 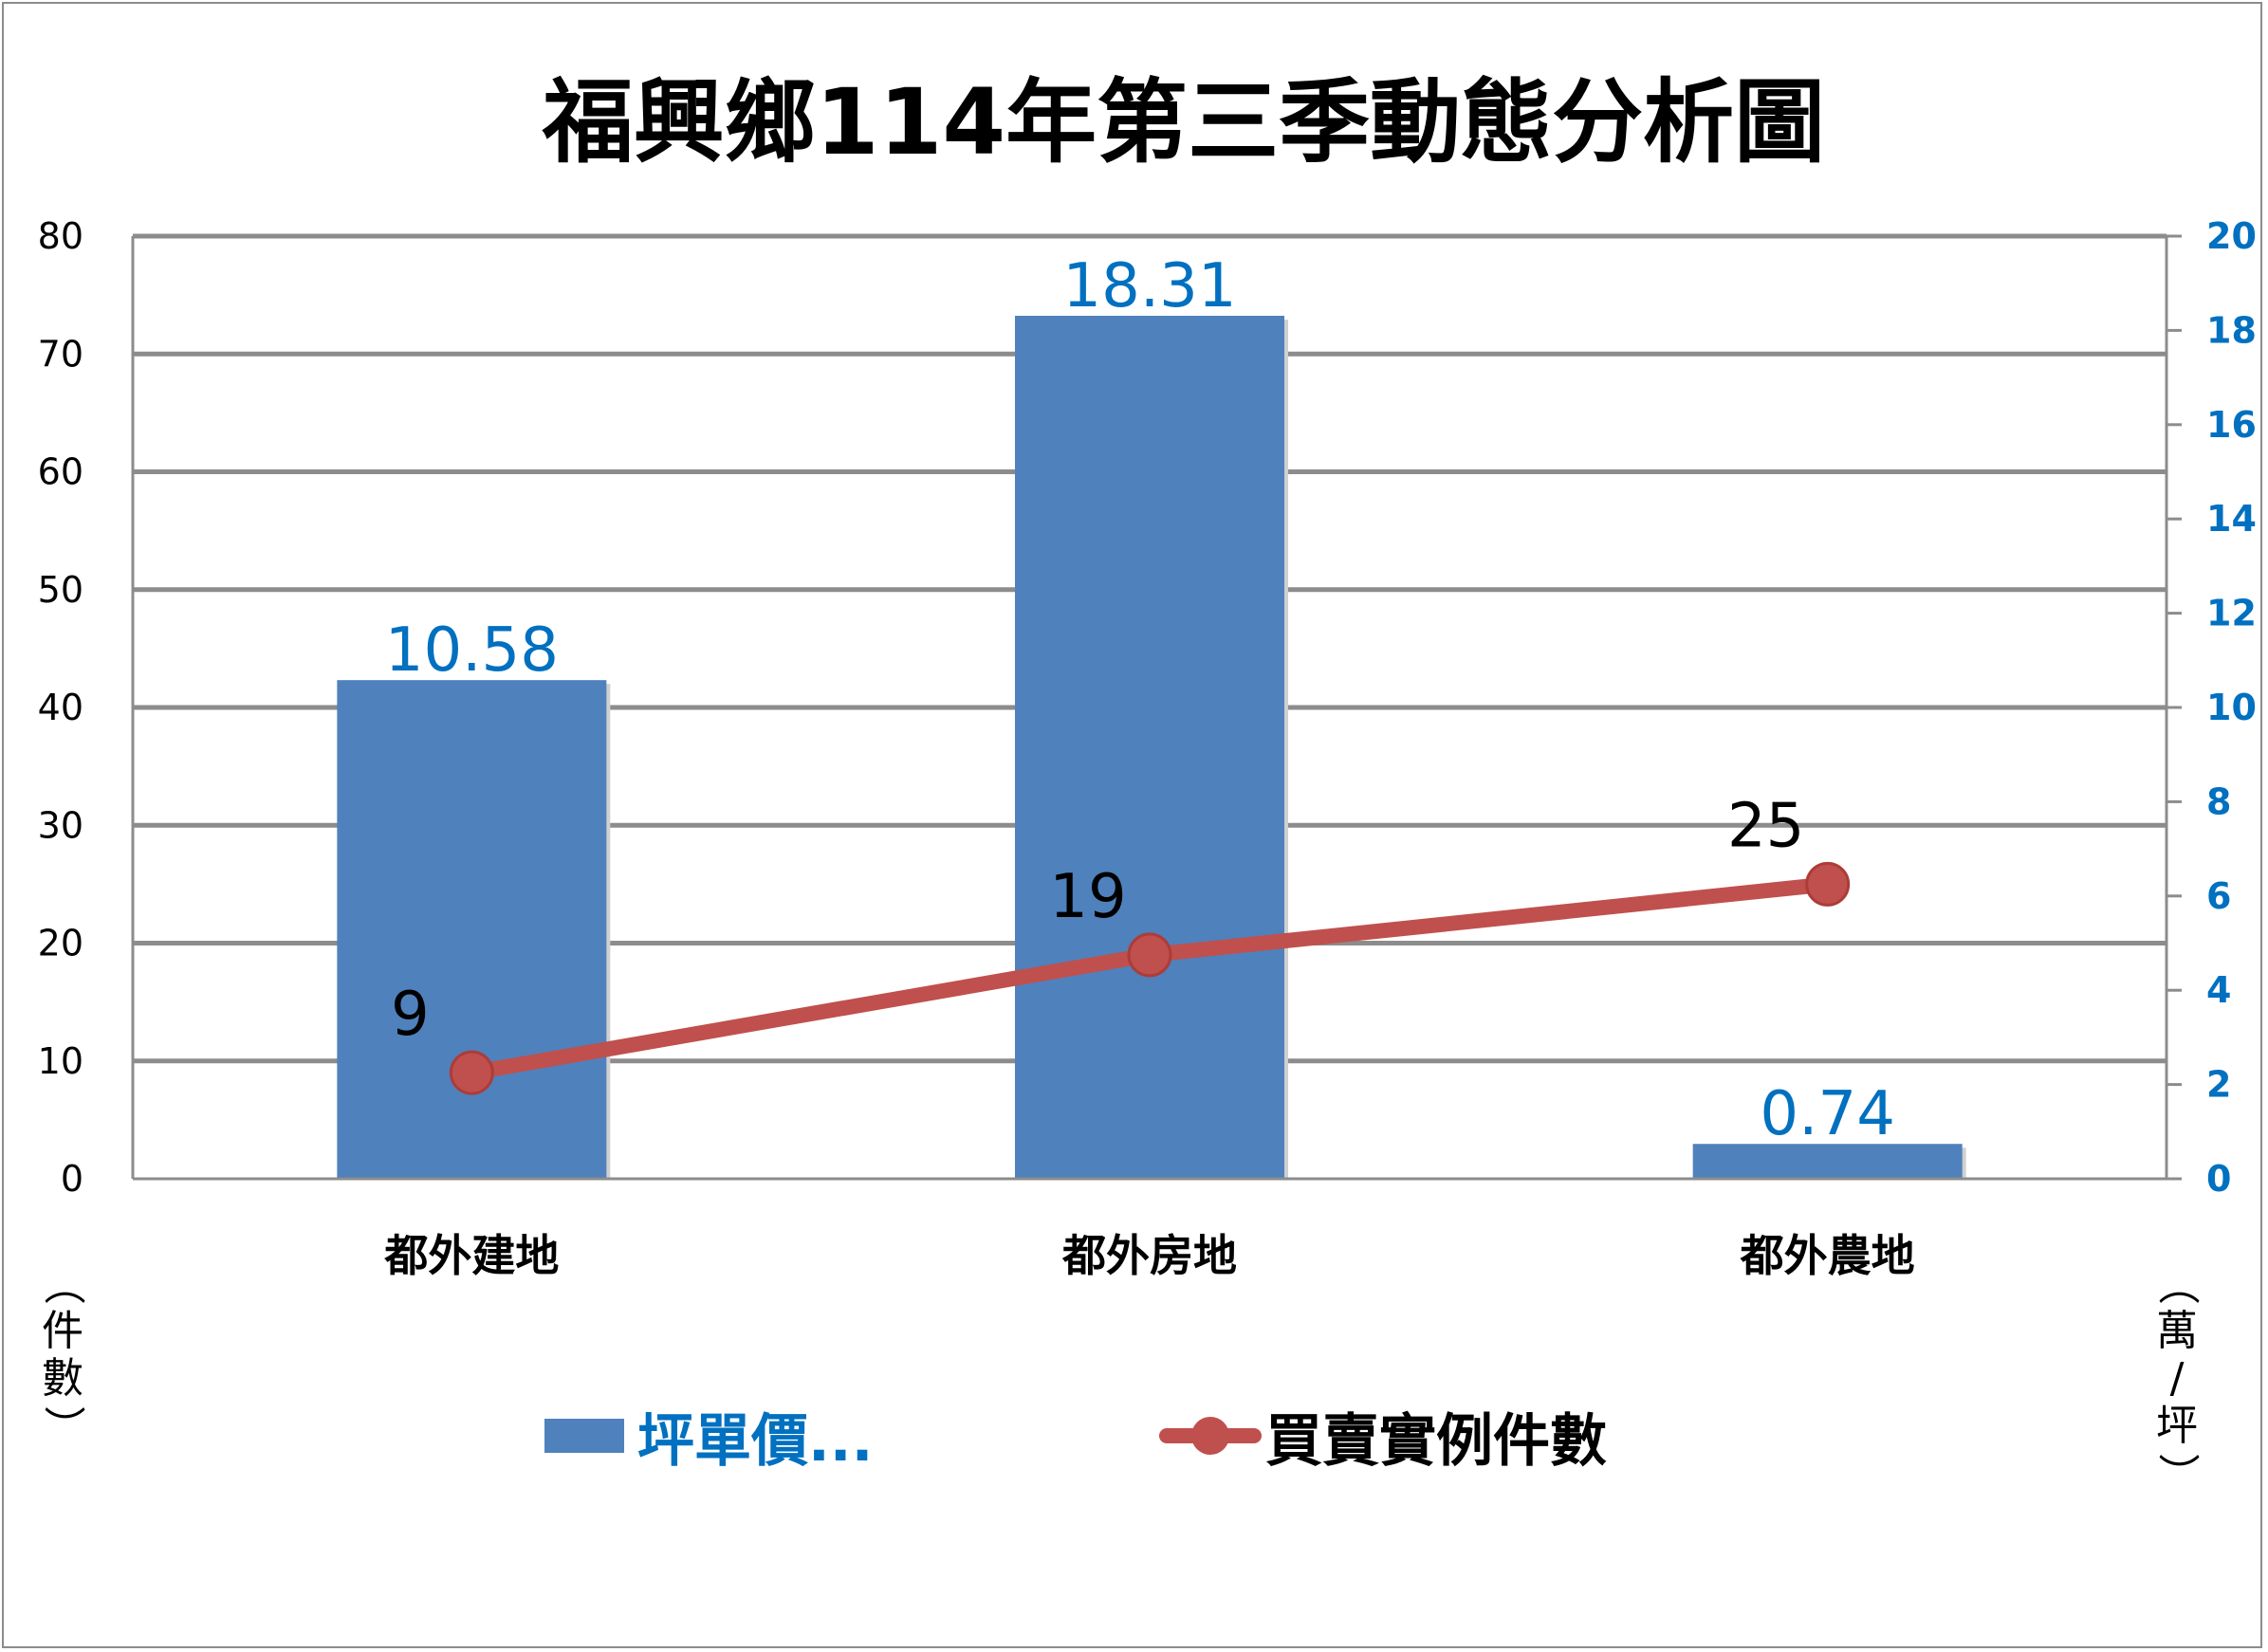 What do you see at coordinates (60, 590) in the screenshot?
I see `y-left-tick-label: 50` at bounding box center [60, 590].